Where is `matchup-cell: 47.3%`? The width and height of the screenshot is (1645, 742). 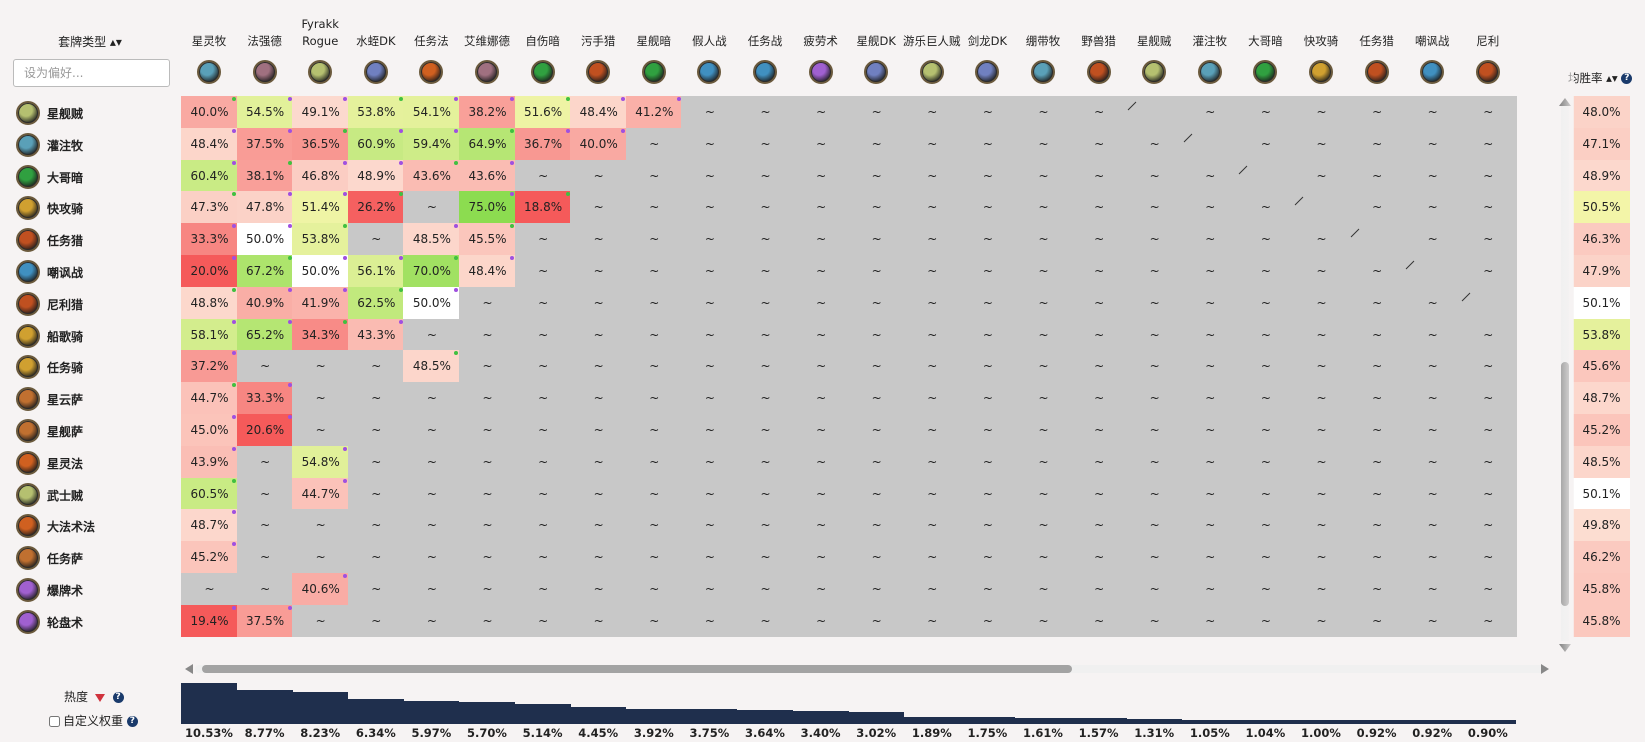
matchup-cell: 47.3% is located at coordinates (209, 207).